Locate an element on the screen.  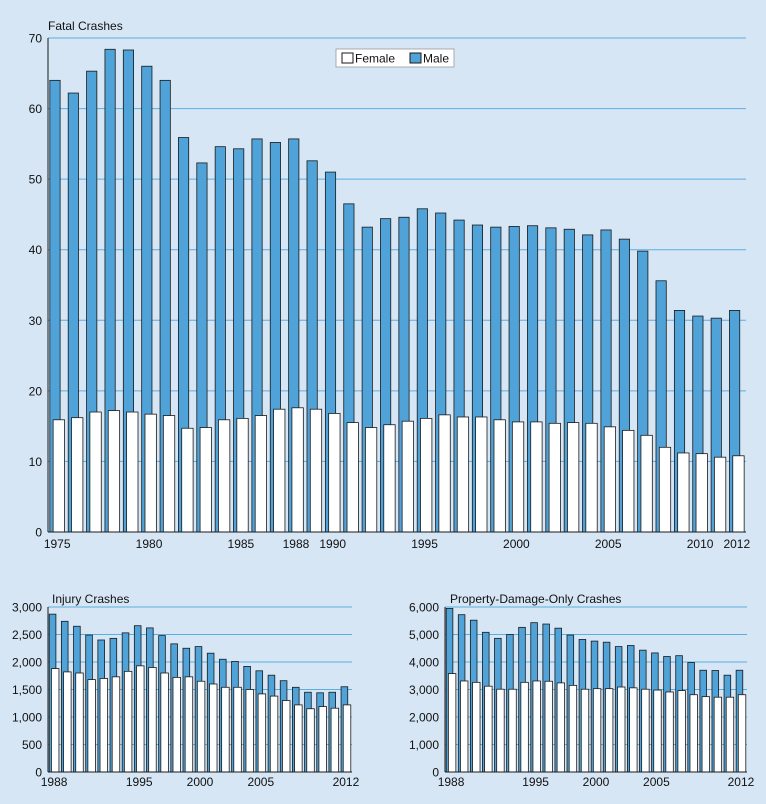
fatal-x-tick-label: 1988 is located at coordinates (296, 544).